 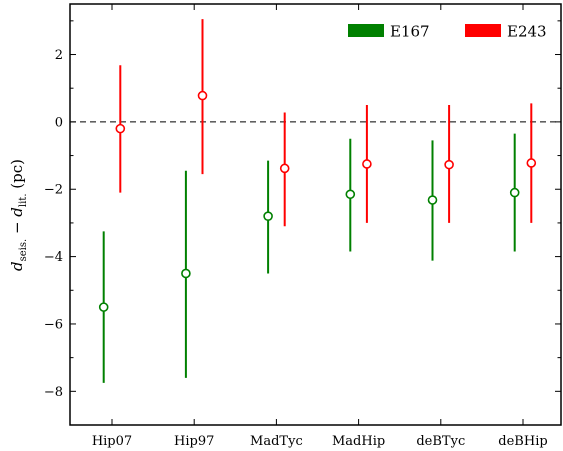 What do you see at coordinates (358, 441) in the screenshot?
I see `x-tick-label-MadHip: MadHip` at bounding box center [358, 441].